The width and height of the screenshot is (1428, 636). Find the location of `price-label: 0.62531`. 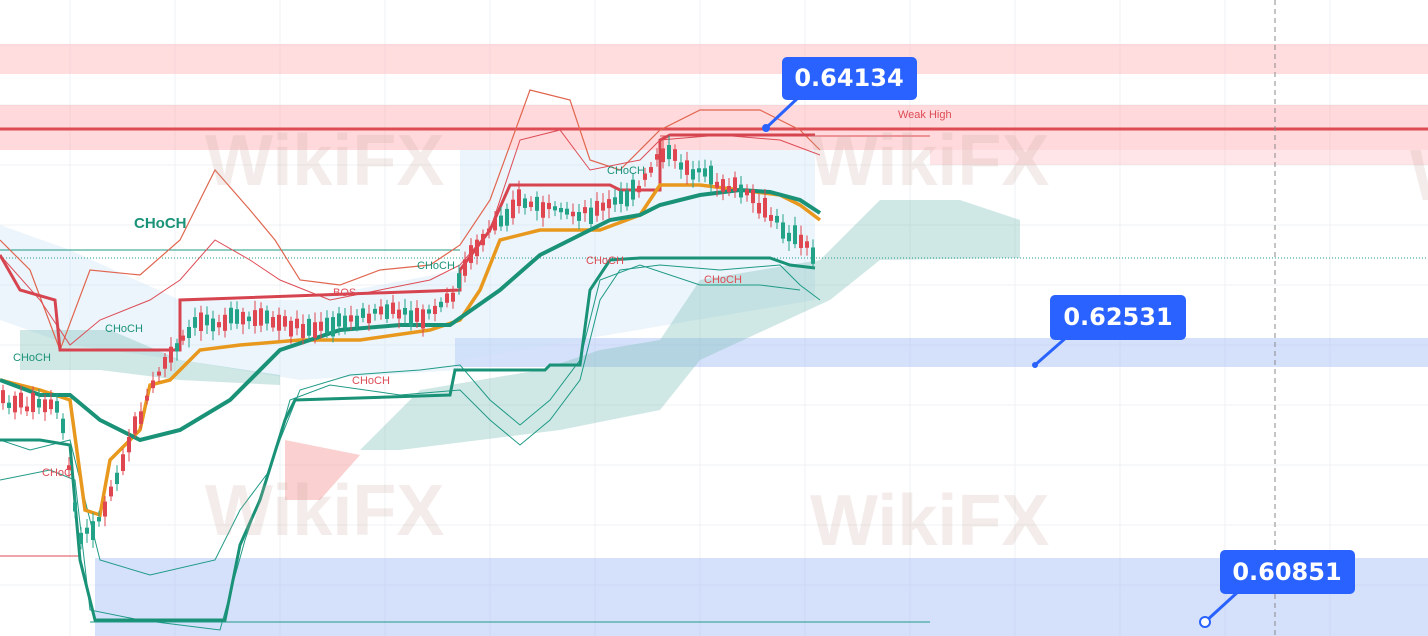

price-label: 0.62531 is located at coordinates (1117, 317).